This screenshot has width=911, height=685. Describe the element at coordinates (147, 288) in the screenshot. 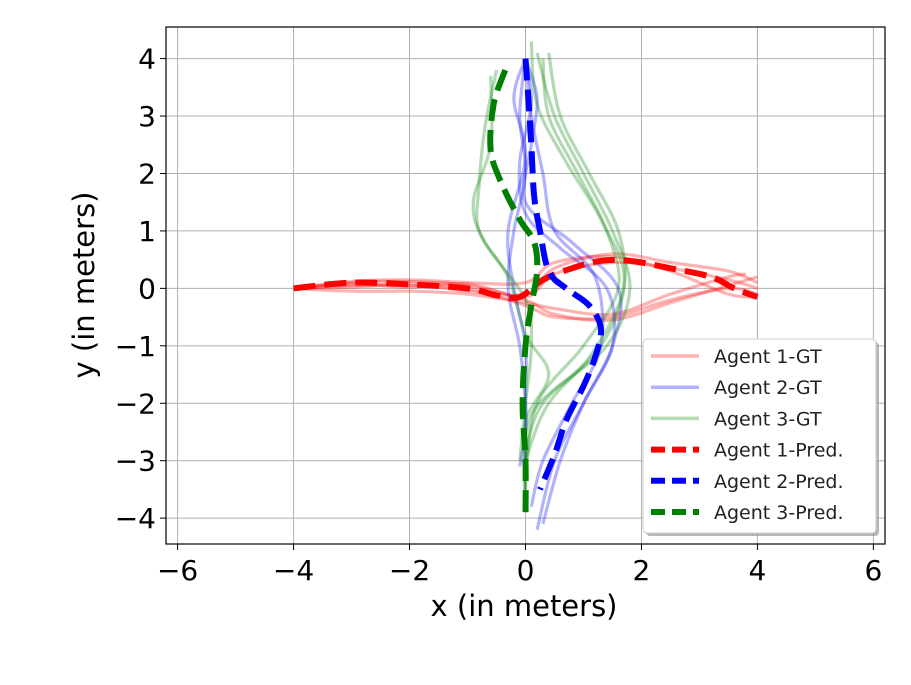

I see `y-tick-label: 0` at that location.